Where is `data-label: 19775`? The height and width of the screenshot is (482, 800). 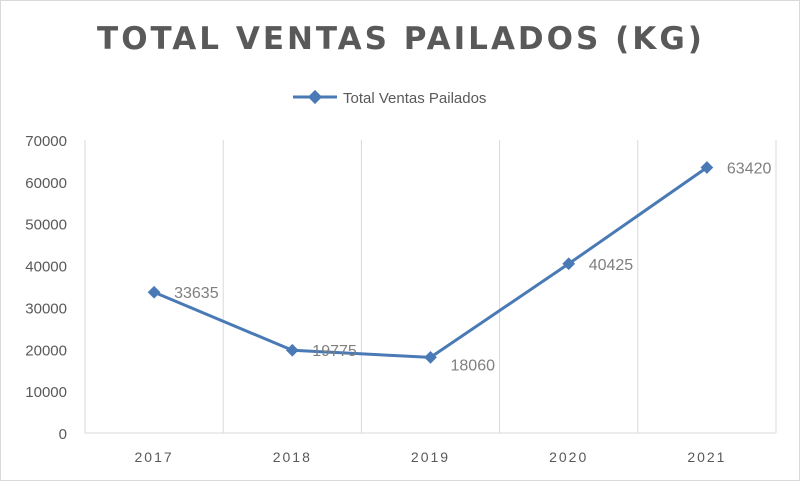 data-label: 19775 is located at coordinates (334, 351).